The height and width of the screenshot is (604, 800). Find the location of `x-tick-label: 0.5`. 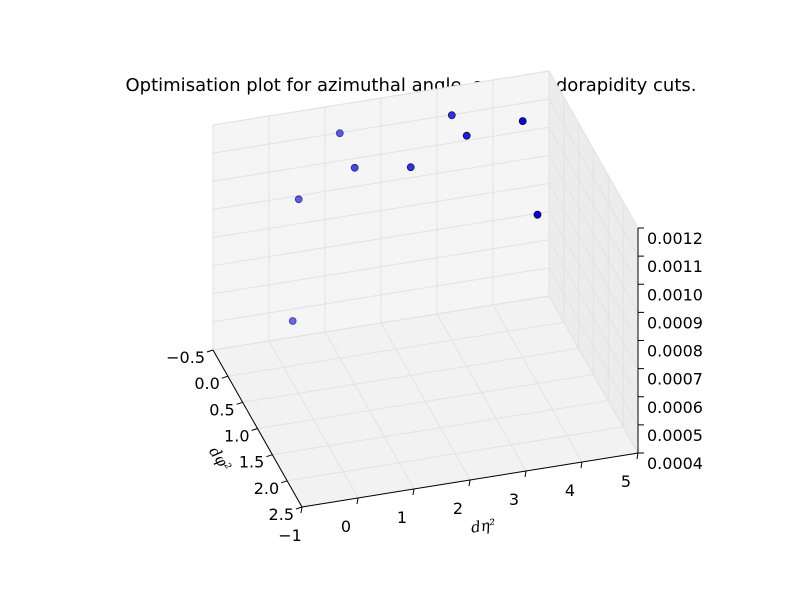

x-tick-label: 0.5 is located at coordinates (221, 409).